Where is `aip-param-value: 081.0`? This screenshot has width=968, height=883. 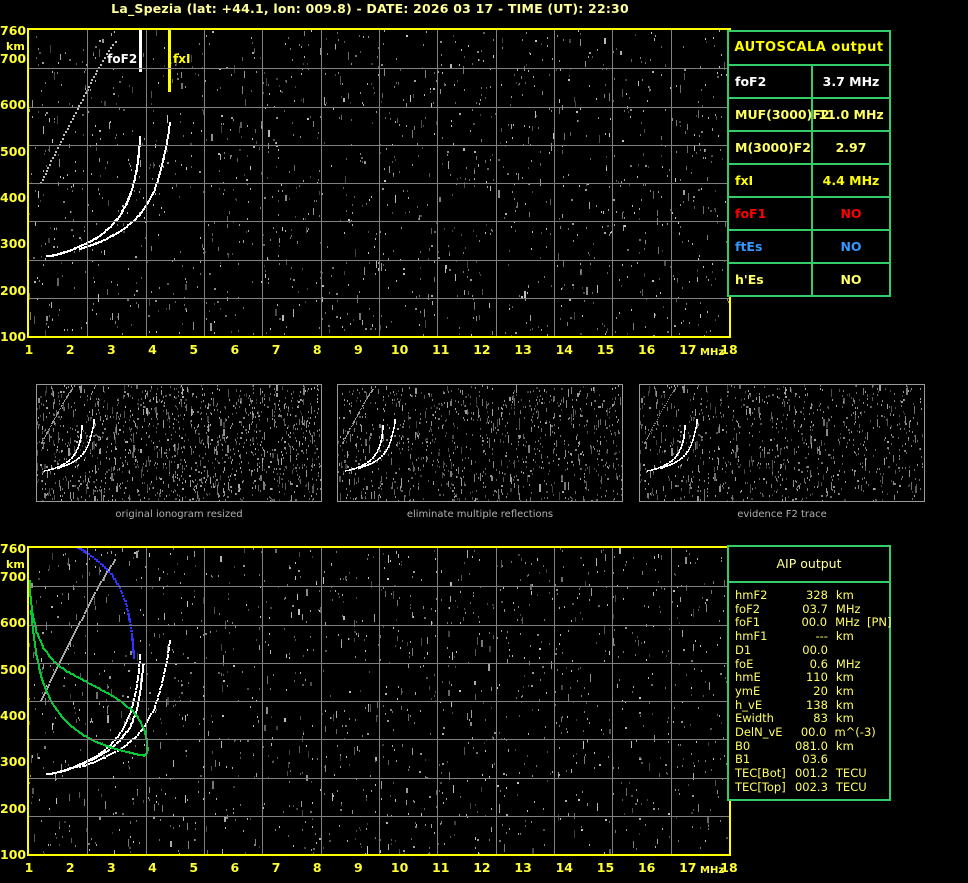 aip-param-value: 081.0 is located at coordinates (811, 746).